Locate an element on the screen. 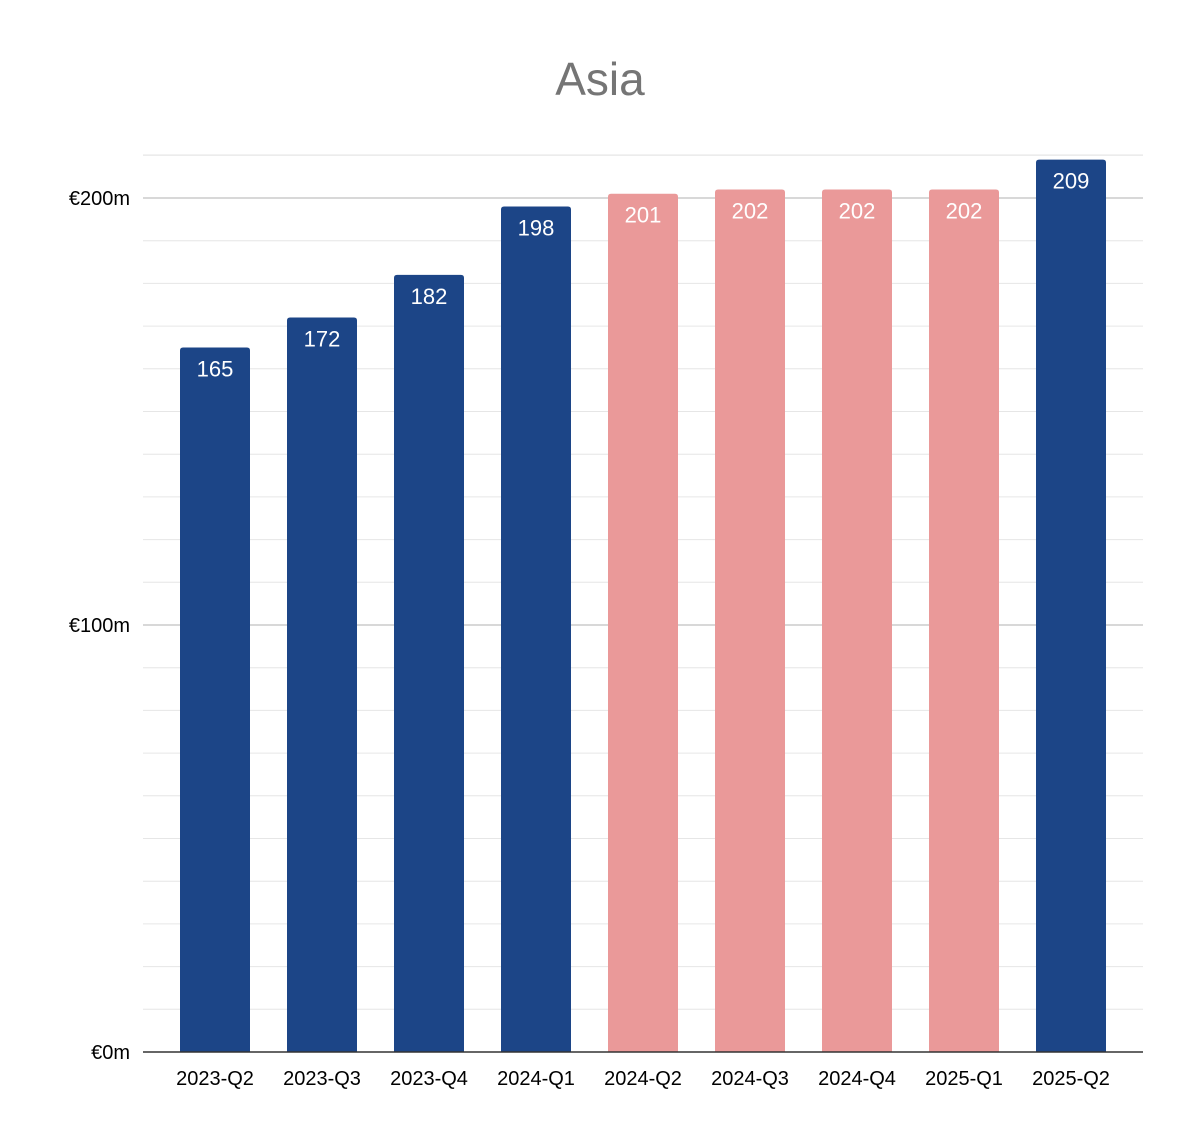 This screenshot has height=1146, width=1200. data-label: 165 is located at coordinates (215, 368).